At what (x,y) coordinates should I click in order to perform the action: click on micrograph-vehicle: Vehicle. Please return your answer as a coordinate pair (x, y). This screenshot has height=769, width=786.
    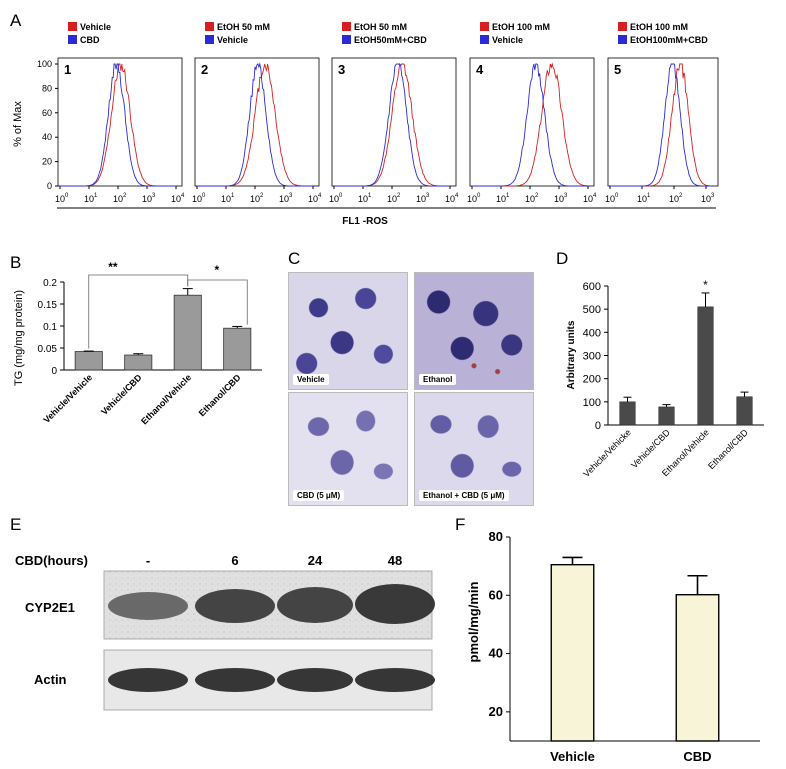
    Looking at the image, I should click on (348, 331).